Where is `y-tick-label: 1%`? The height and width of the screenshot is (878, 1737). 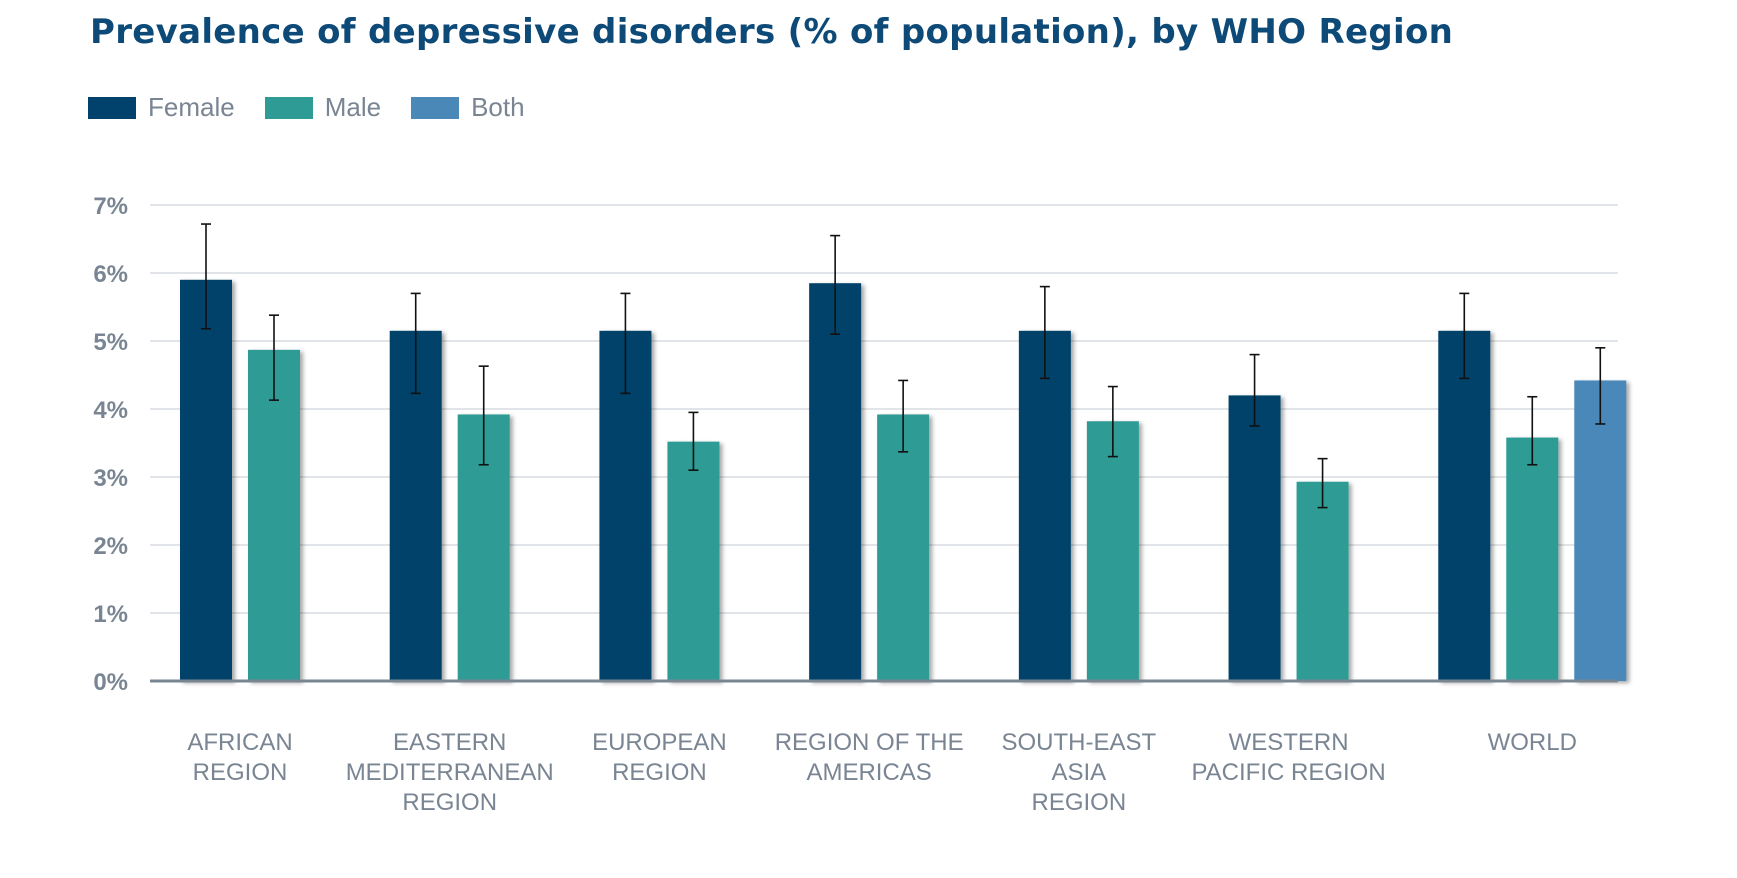 y-tick-label: 1% is located at coordinates (110, 614).